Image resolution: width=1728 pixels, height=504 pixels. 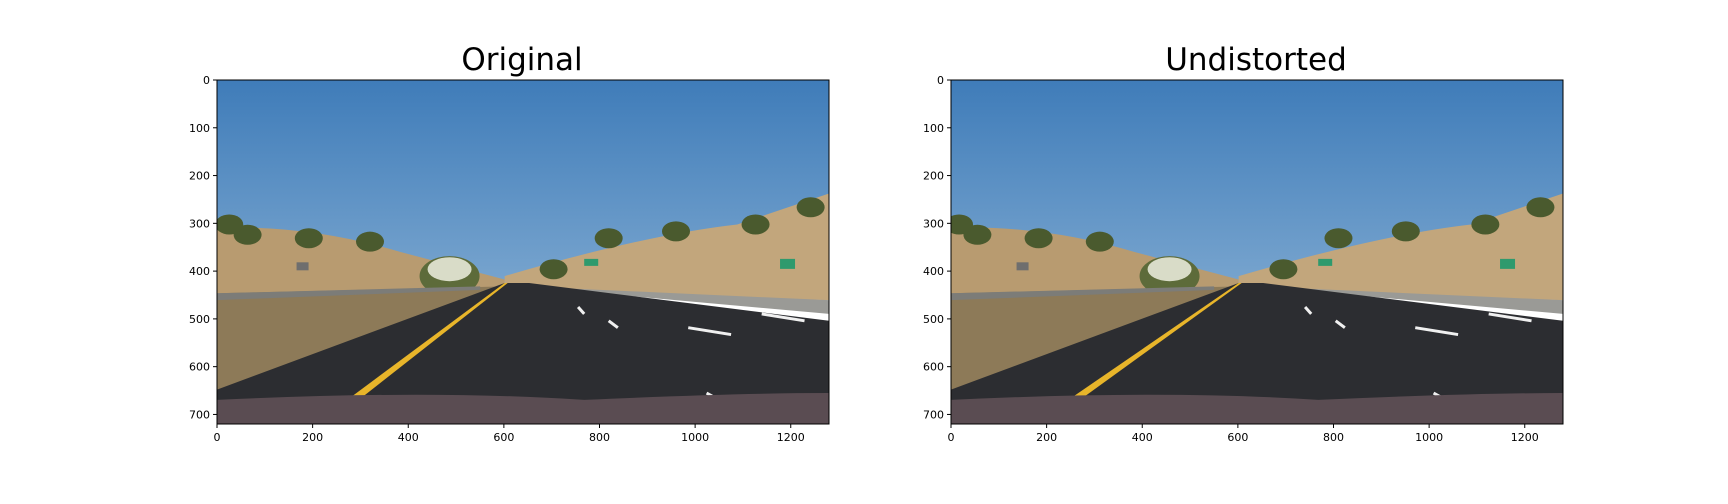 I want to click on panel-title-original: Original, so click(x=522, y=60).